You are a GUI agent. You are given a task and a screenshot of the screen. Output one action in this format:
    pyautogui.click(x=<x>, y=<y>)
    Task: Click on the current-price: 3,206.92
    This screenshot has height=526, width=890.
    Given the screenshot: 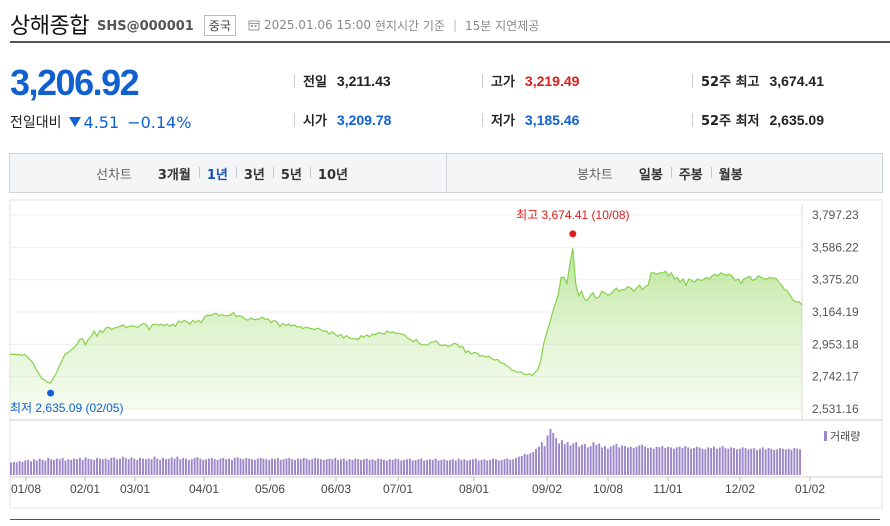 What is the action you would take?
    pyautogui.click(x=75, y=82)
    